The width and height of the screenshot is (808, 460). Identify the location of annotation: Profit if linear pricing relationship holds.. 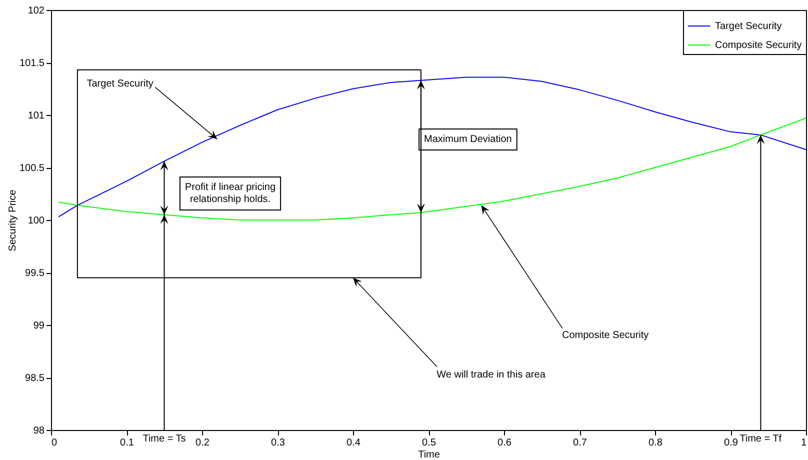
(230, 193).